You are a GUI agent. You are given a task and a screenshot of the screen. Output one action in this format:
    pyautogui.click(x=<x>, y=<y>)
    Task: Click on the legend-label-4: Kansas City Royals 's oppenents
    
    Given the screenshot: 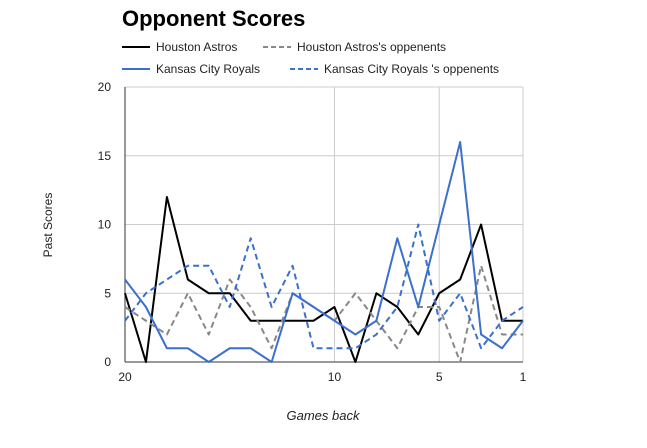 What is the action you would take?
    pyautogui.click(x=411, y=69)
    